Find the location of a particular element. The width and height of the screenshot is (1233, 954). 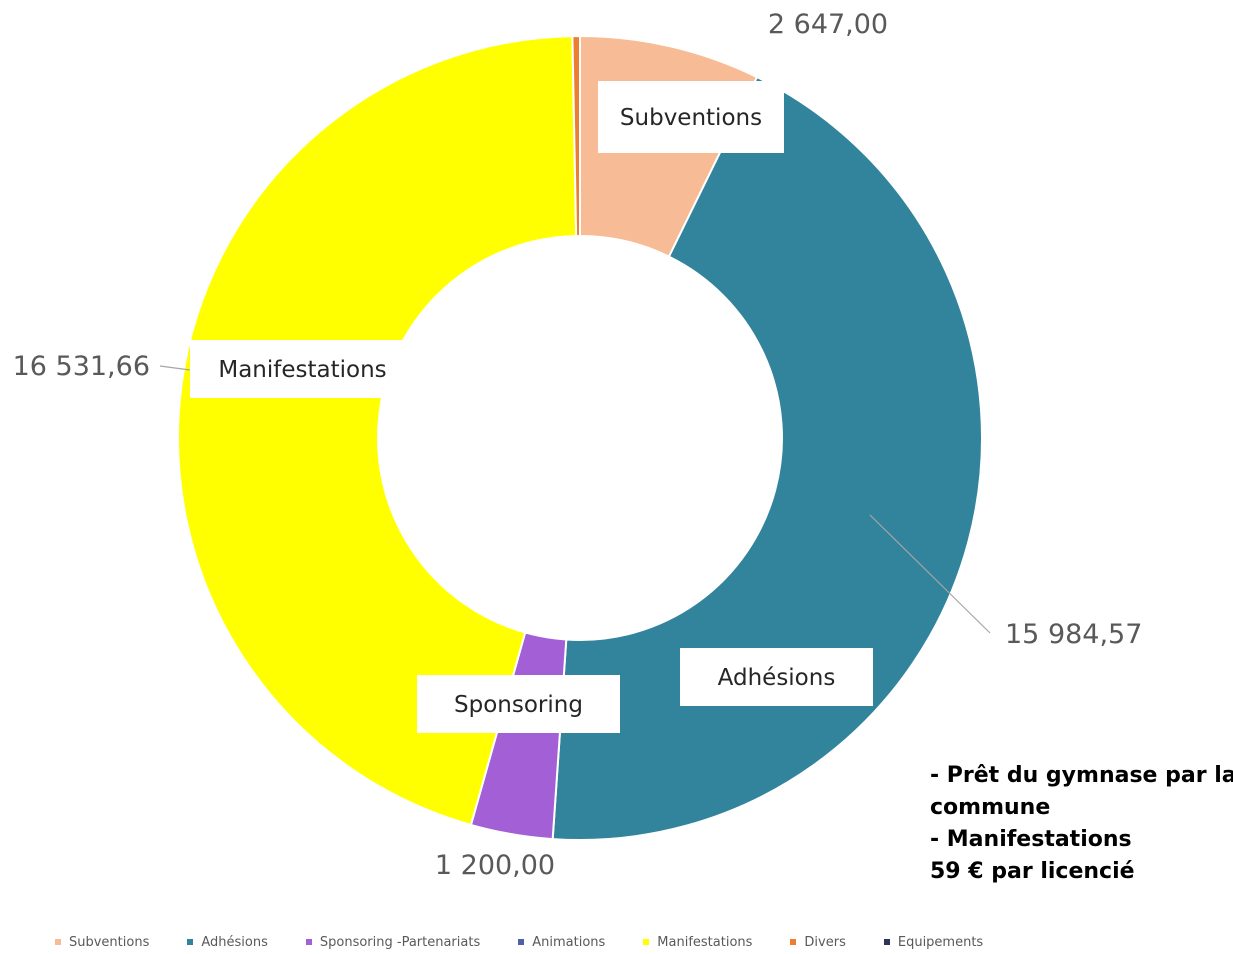

legend-item-divers: Divers is located at coordinates (818, 942).